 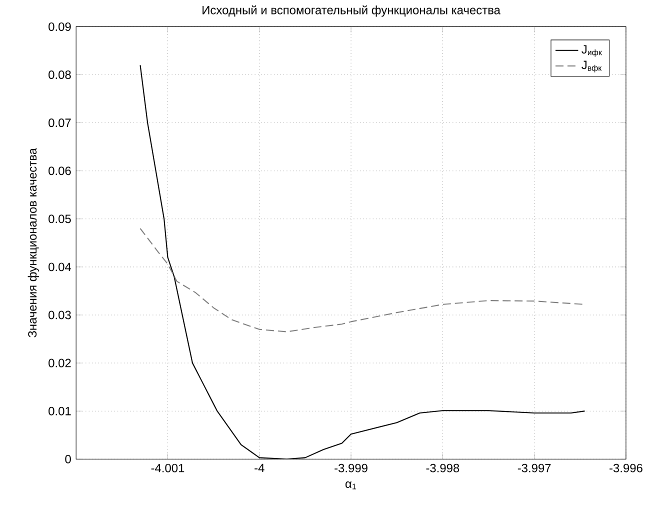 I want to click on x-tick-label: -4.001, so click(x=167, y=468).